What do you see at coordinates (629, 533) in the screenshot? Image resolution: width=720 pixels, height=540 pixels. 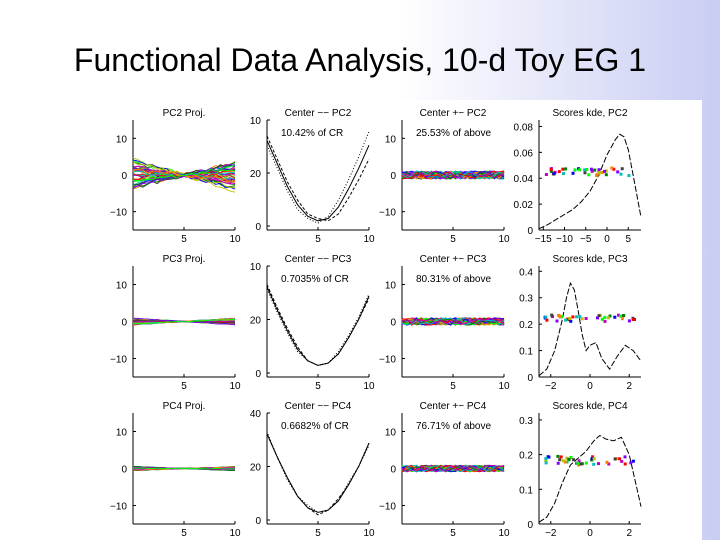 I see `x-tick-label: 2` at bounding box center [629, 533].